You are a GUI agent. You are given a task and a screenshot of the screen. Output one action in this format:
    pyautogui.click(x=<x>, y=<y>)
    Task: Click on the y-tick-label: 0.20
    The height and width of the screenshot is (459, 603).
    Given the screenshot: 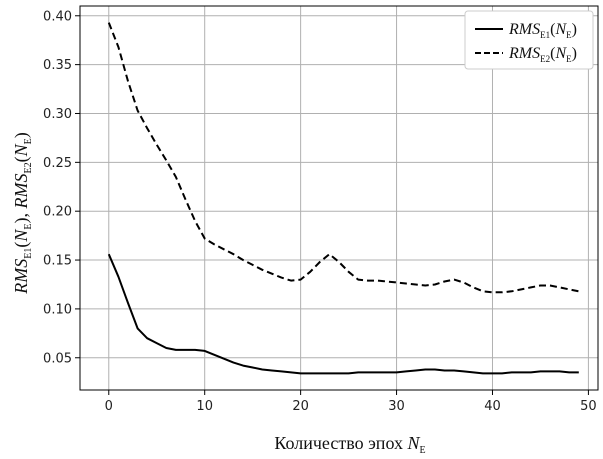 What is the action you would take?
    pyautogui.click(x=57, y=212)
    